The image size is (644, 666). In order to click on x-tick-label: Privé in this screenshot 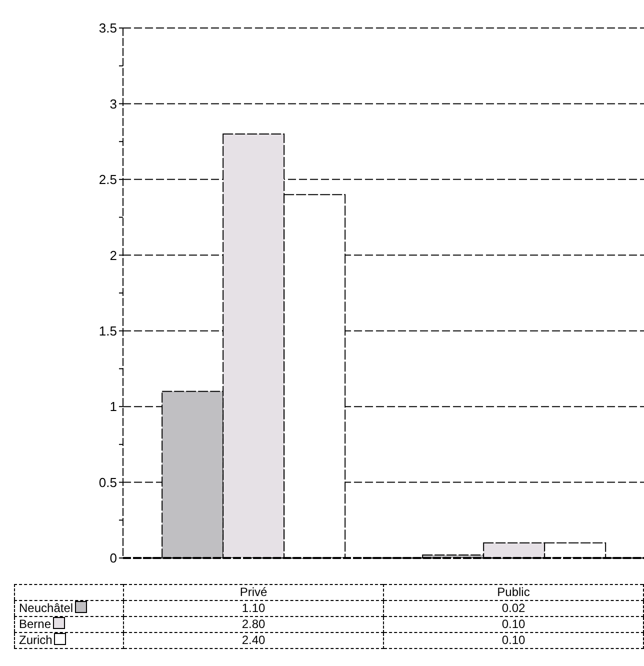, I will do `click(254, 592)`.